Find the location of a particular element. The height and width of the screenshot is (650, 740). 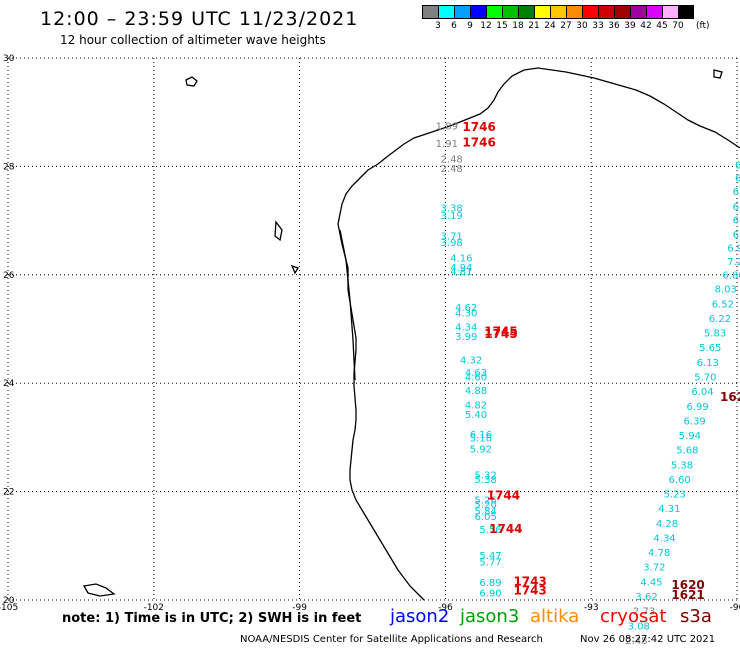

pass-time-value: 1744 is located at coordinates (503, 496).